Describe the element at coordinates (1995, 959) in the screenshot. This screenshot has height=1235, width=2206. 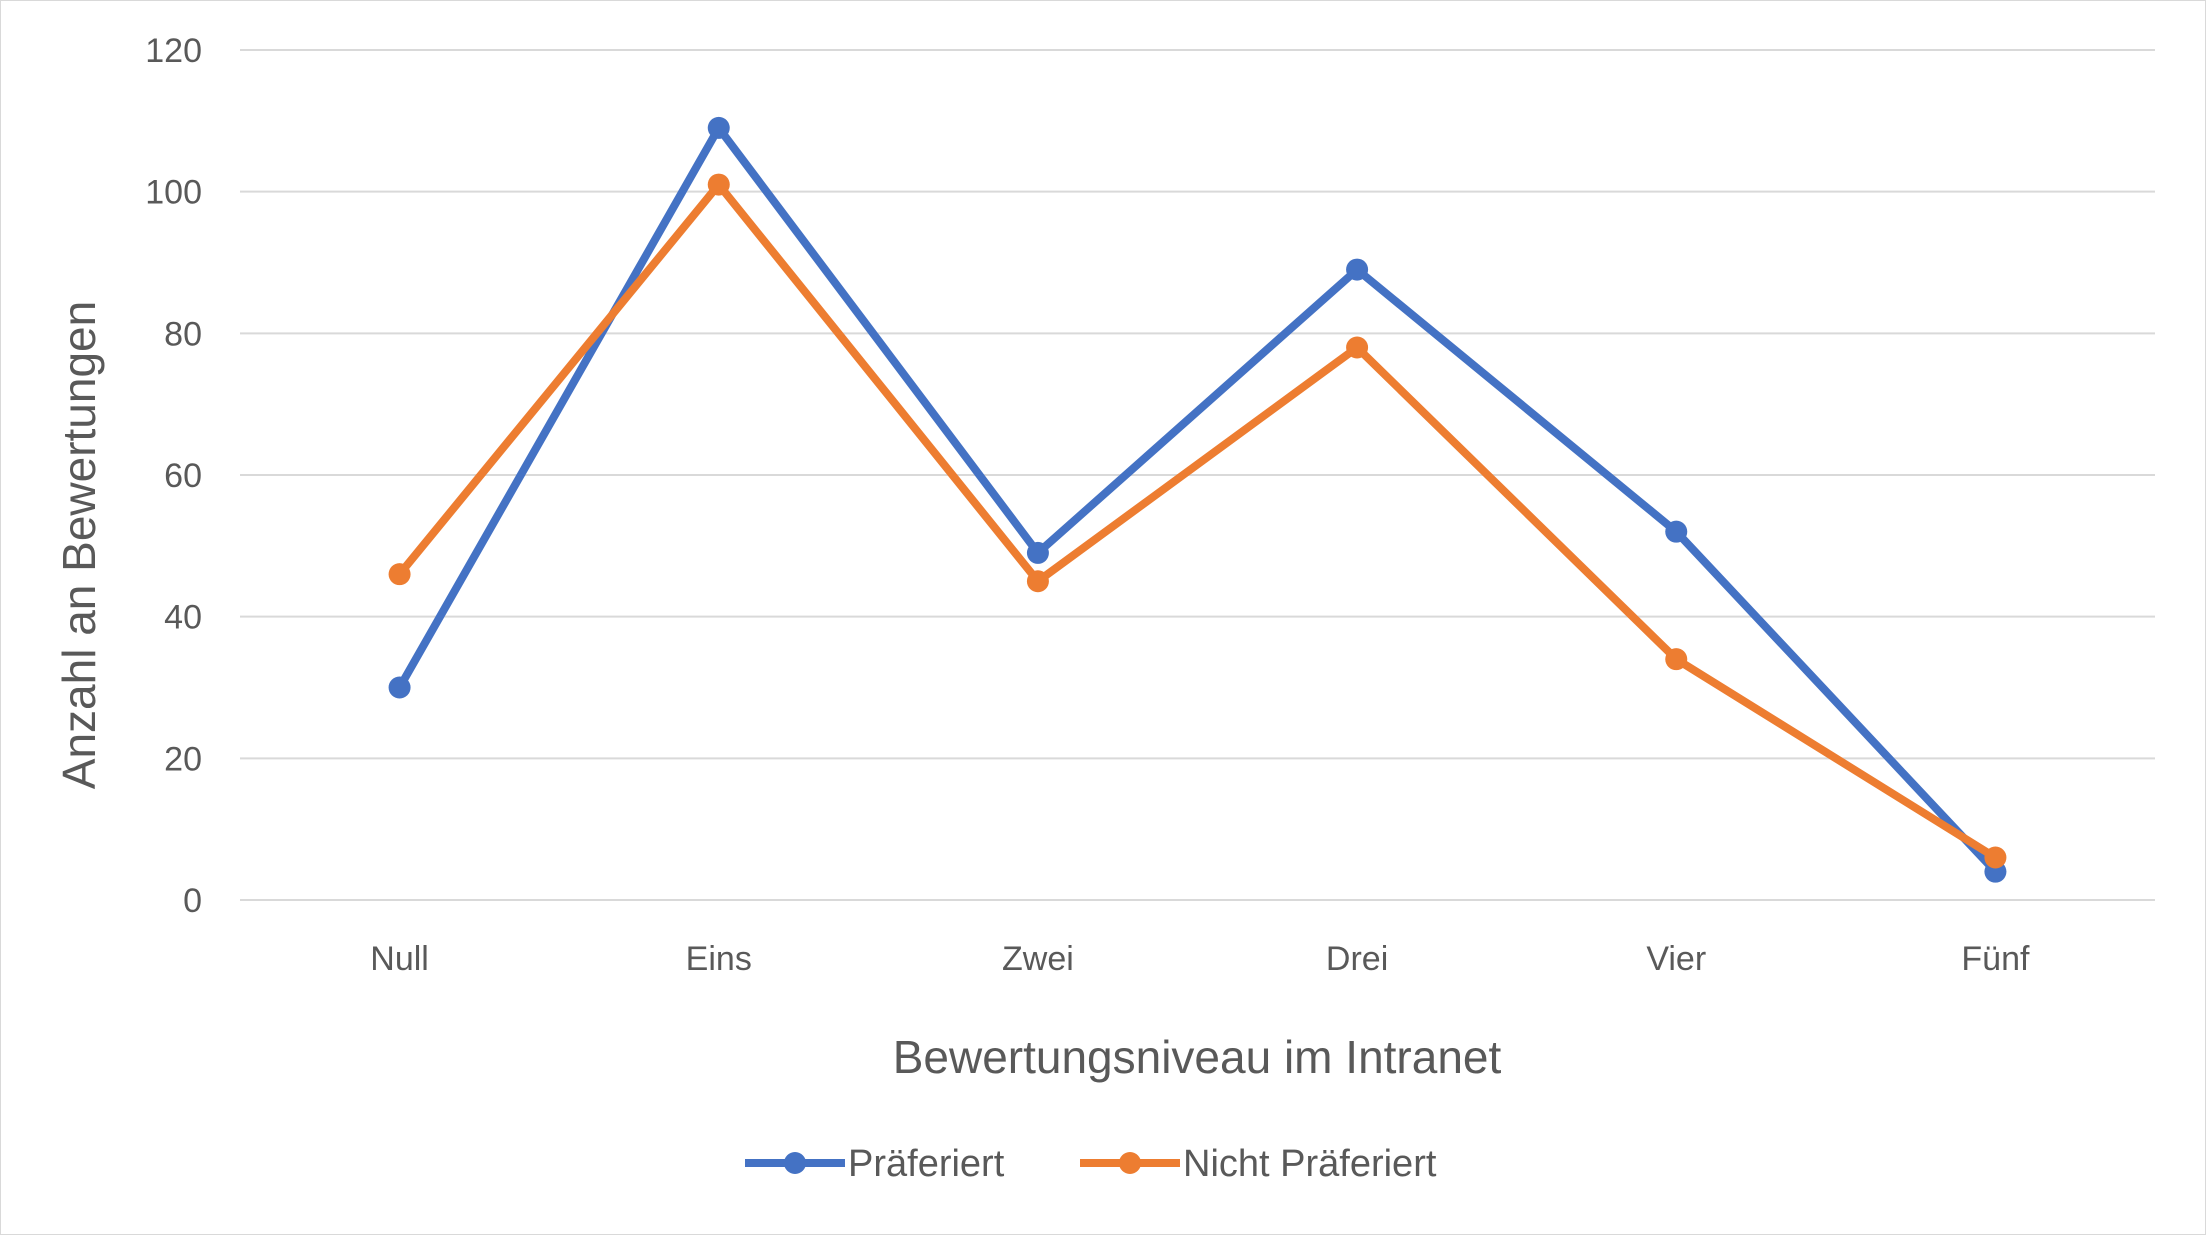
I see `x-tick-label: Fünf` at that location.